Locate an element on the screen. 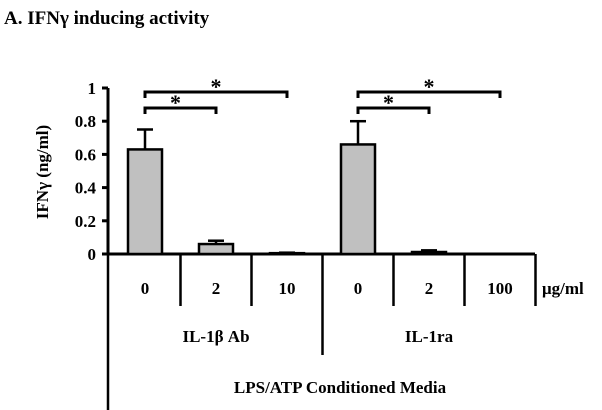 The height and width of the screenshot is (410, 602). x-unit-label: μg/ml is located at coordinates (563, 288).